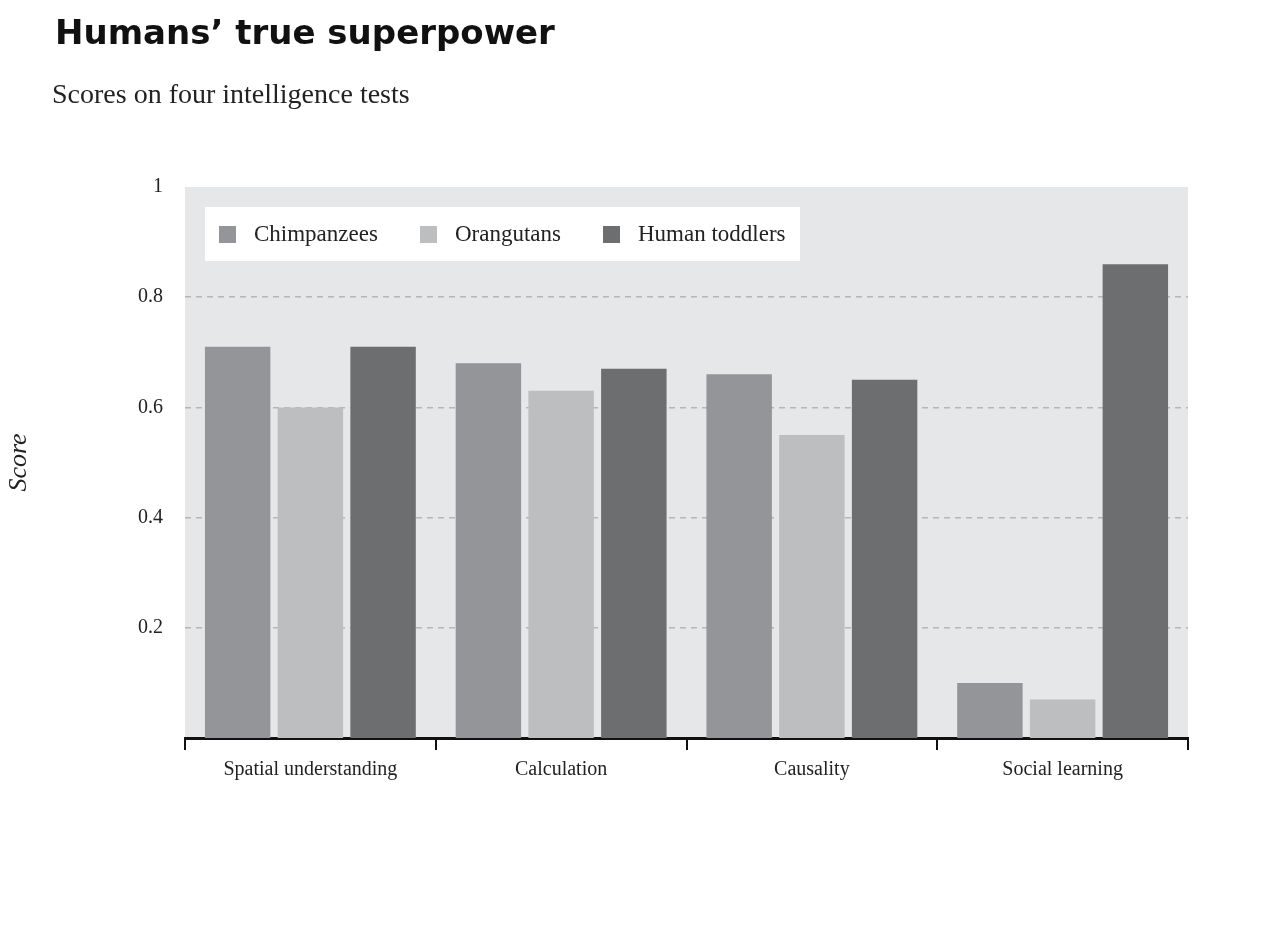 The width and height of the screenshot is (1280, 940). I want to click on x-tick-label: Social learning, so click(1062, 769).